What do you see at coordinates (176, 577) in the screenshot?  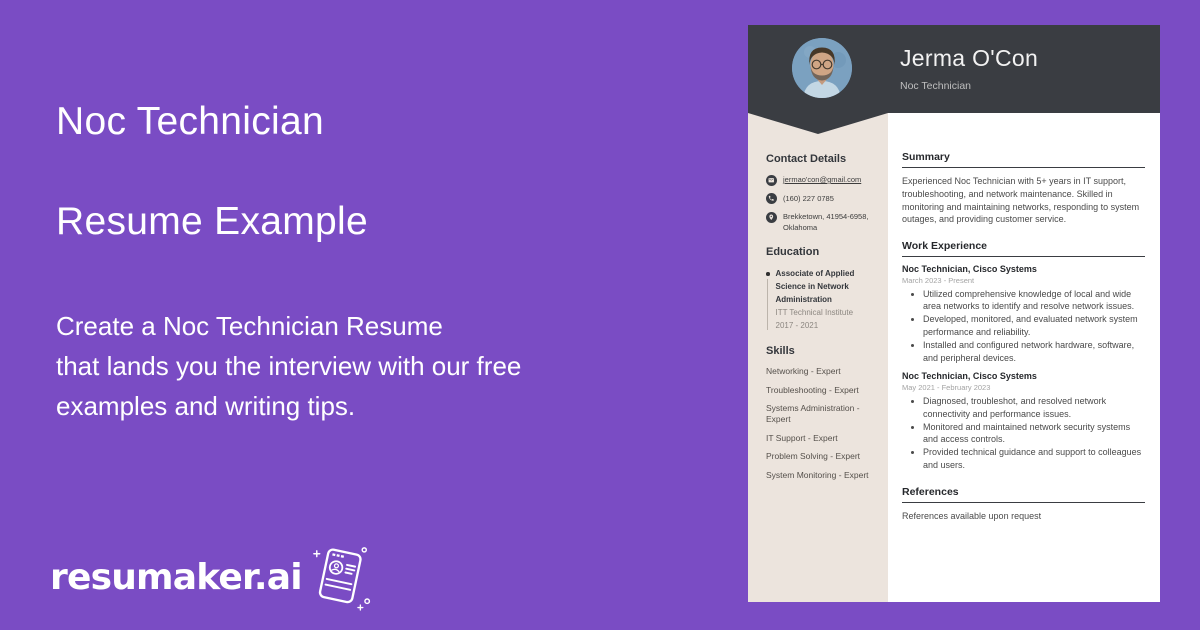 I see `resumaker-logo-text: resumaker.ai` at bounding box center [176, 577].